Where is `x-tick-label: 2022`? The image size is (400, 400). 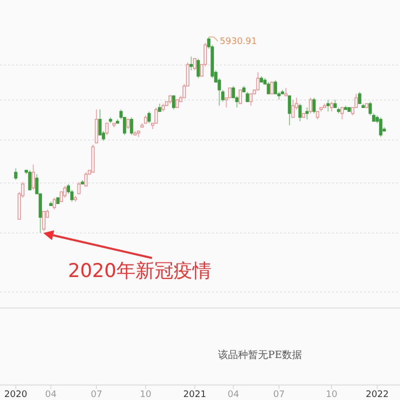 x-tick-label: 2022 is located at coordinates (377, 395).